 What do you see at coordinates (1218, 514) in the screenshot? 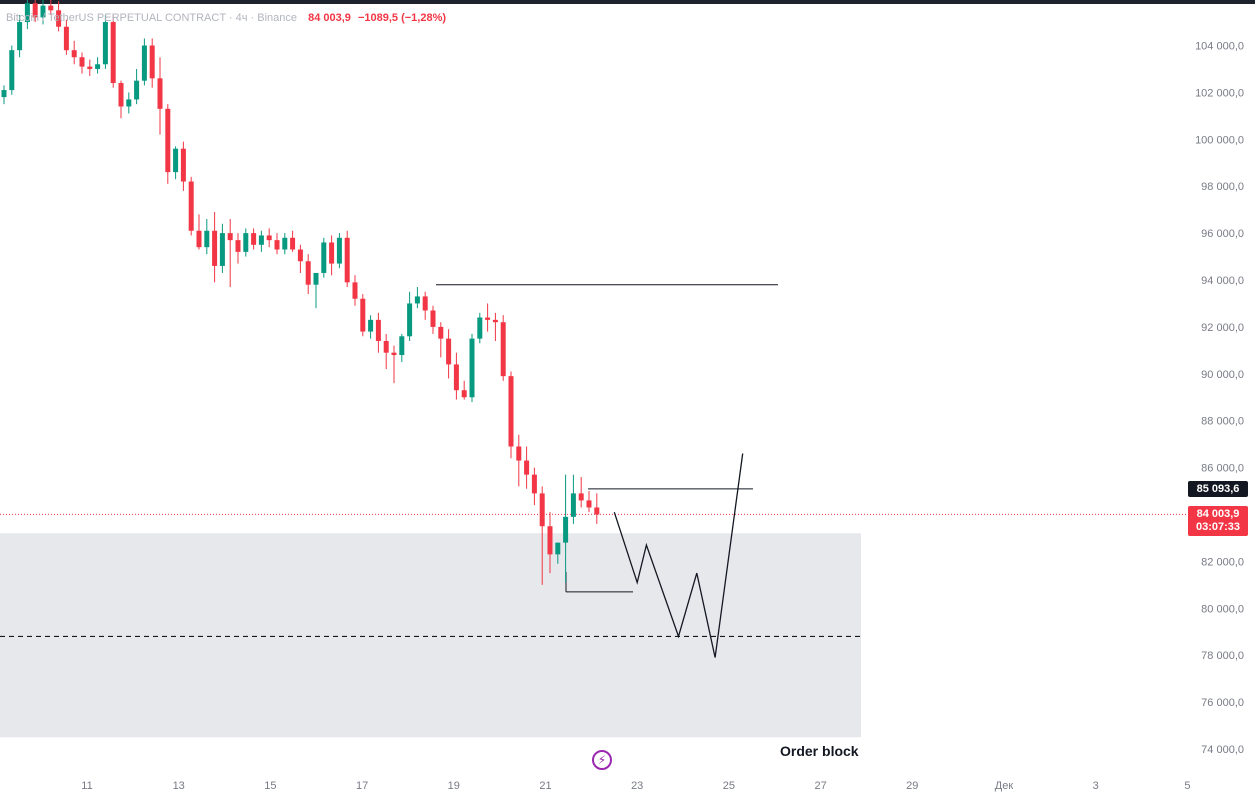
I see `last-price-value: 84 003,9` at bounding box center [1218, 514].